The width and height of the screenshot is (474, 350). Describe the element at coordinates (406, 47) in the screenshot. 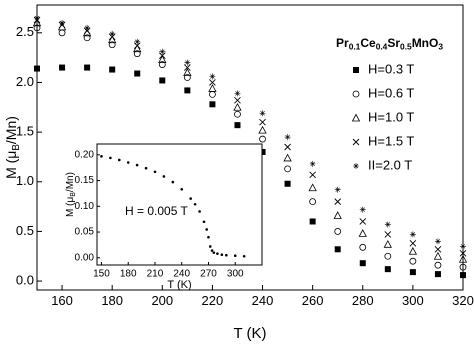

I see `annotation-part: 0.5` at that location.